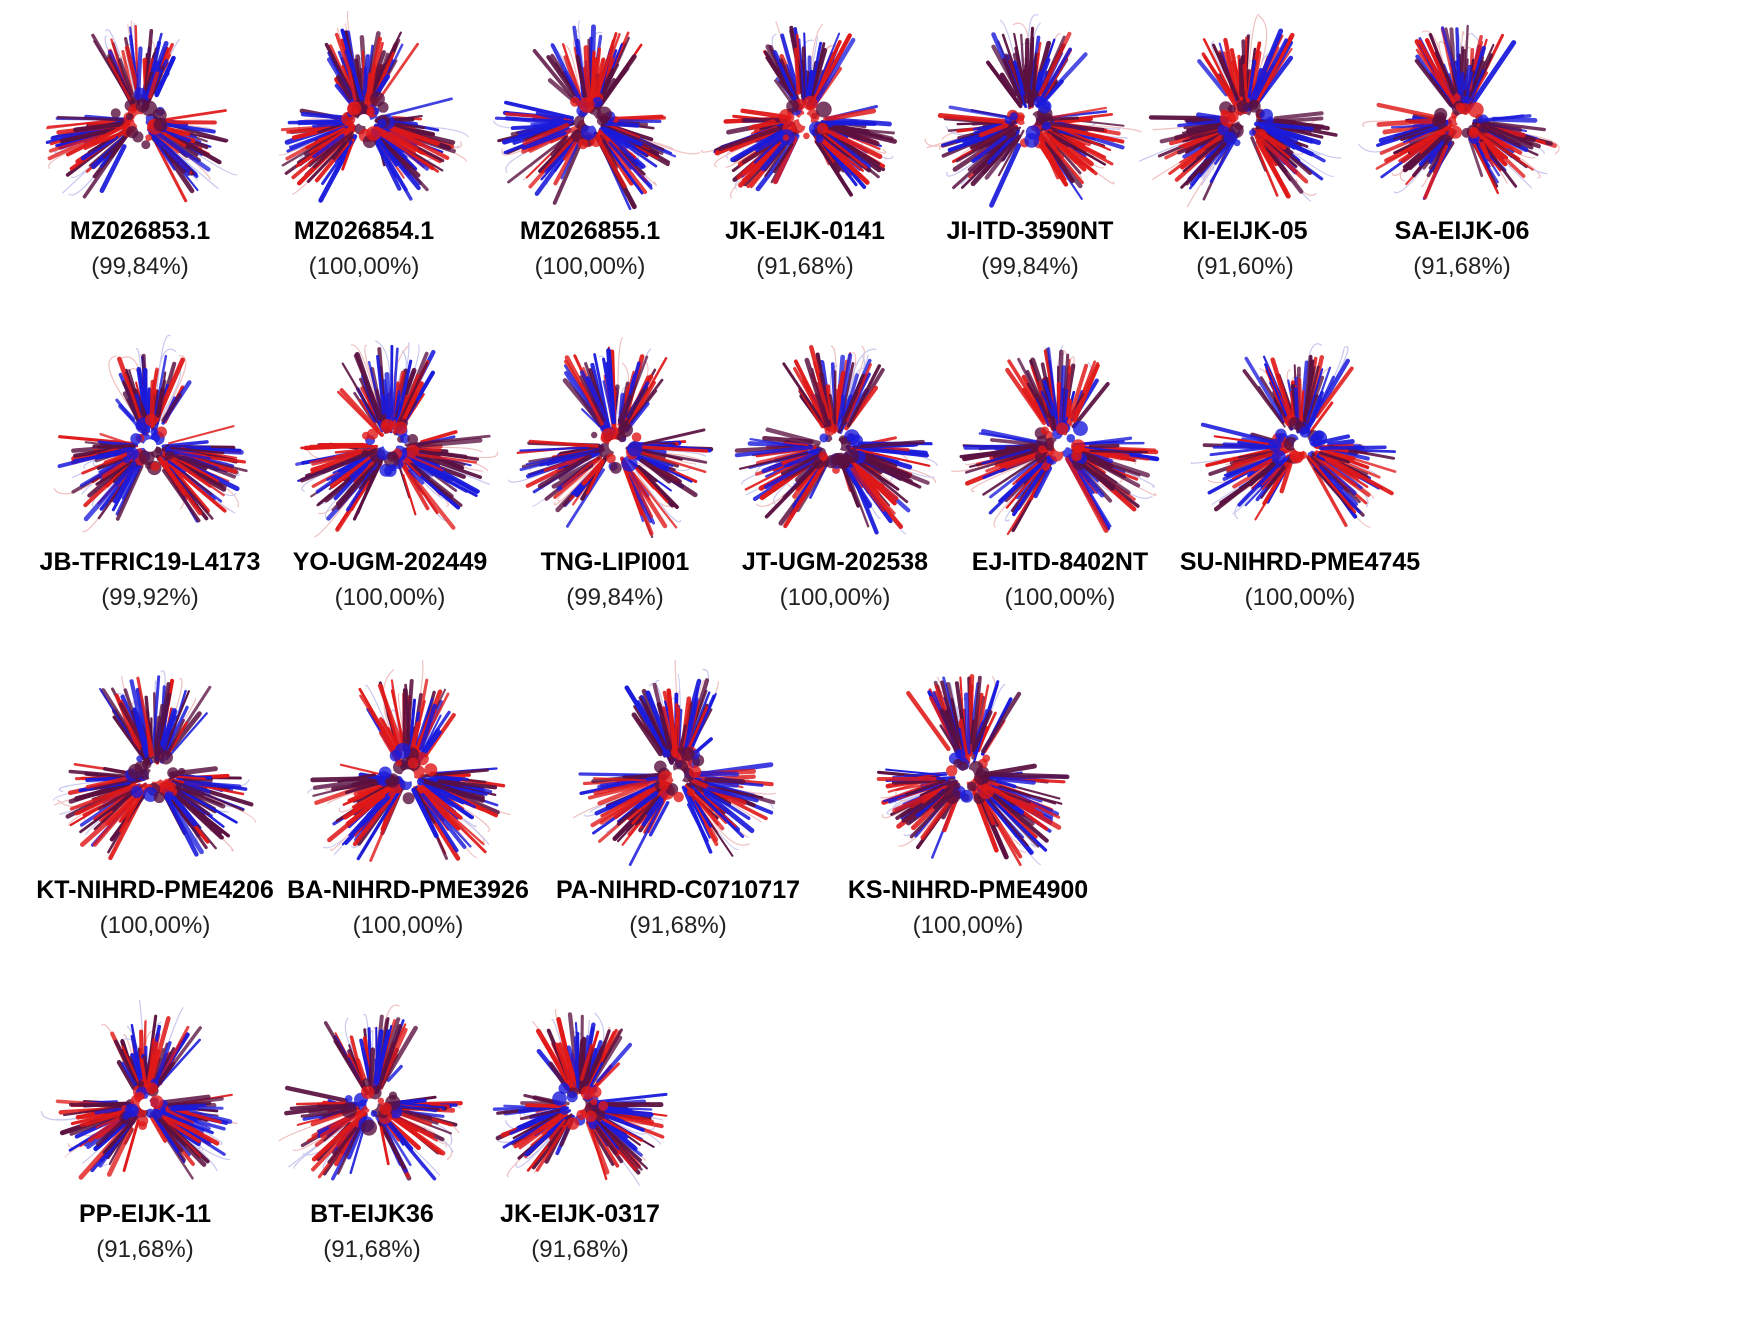  Describe the element at coordinates (1462, 231) in the screenshot. I see `strain-name-label: SA-EIJK-06` at that location.